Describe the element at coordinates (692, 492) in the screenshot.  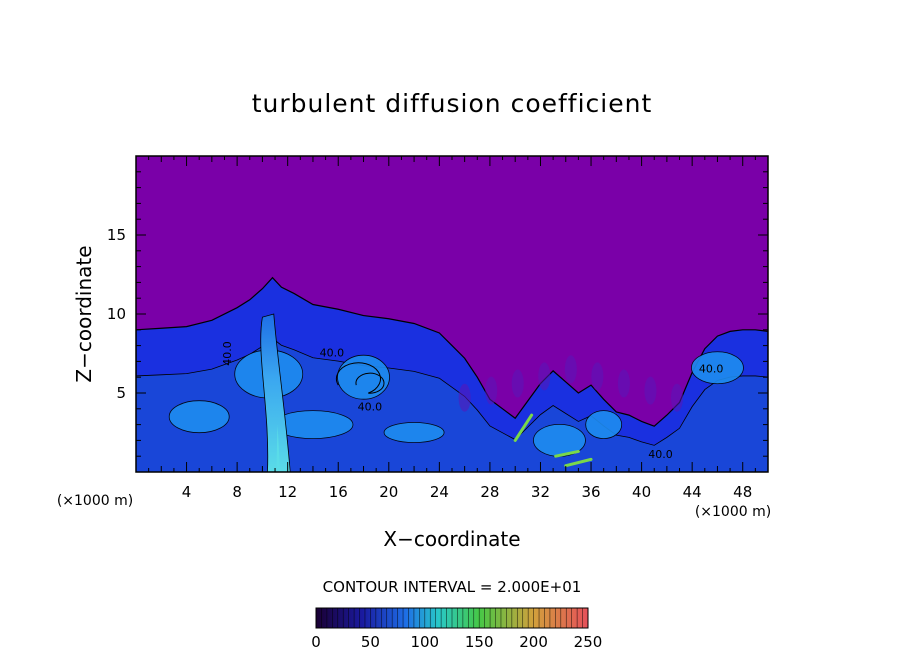
I see `x-tick-label: 44` at that location.